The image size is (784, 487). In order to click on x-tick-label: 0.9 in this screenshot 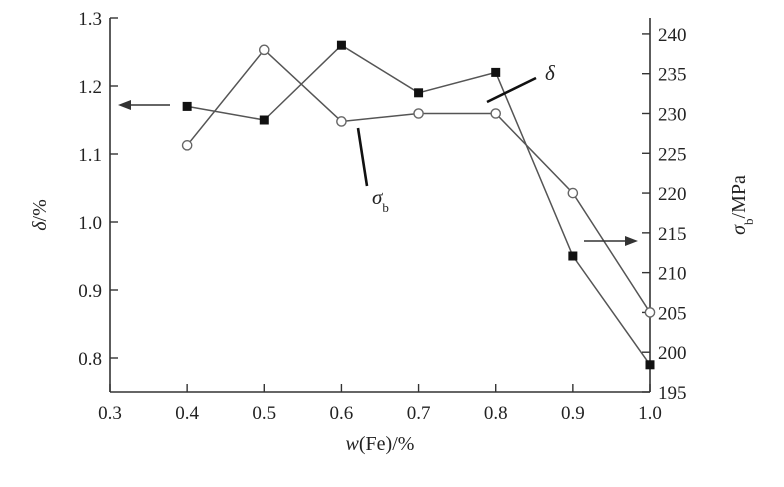, I will do `click(573, 413)`.